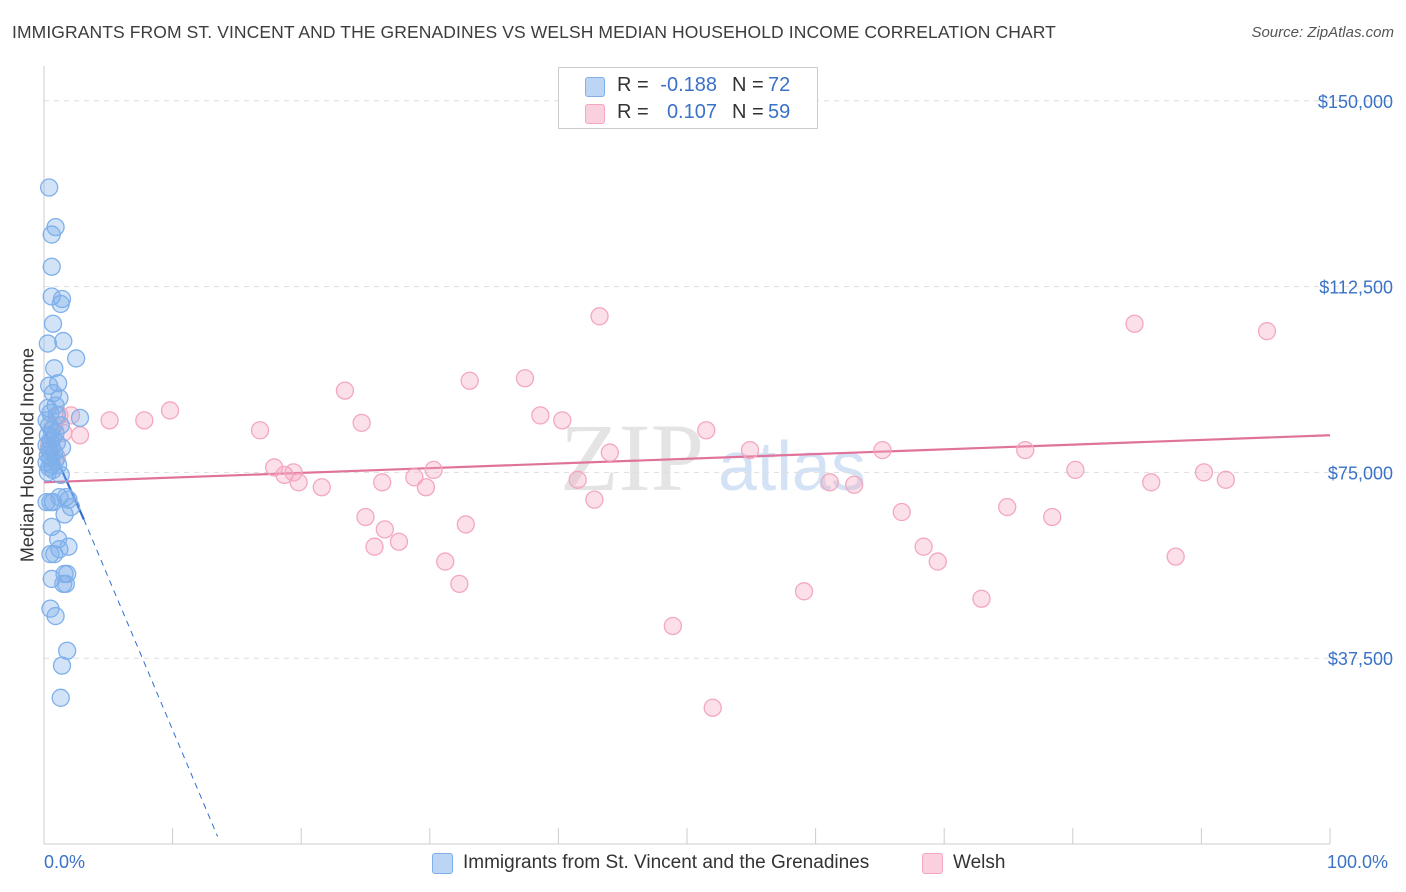  I want to click on legend-swatch-welsh, so click(932, 863).